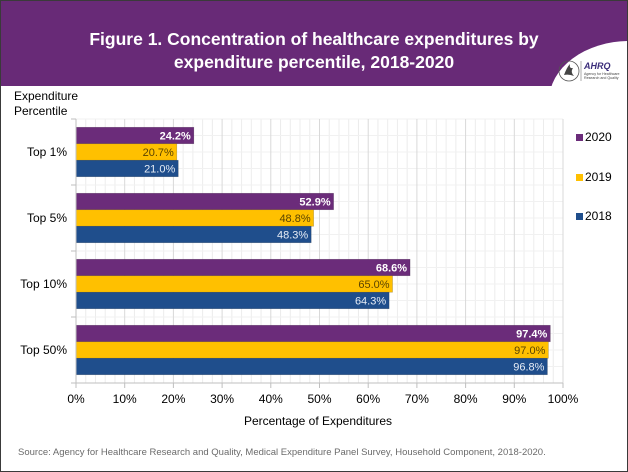 This screenshot has height=472, width=628. What do you see at coordinates (368, 399) in the screenshot?
I see `x-tick-label: 60%` at bounding box center [368, 399].